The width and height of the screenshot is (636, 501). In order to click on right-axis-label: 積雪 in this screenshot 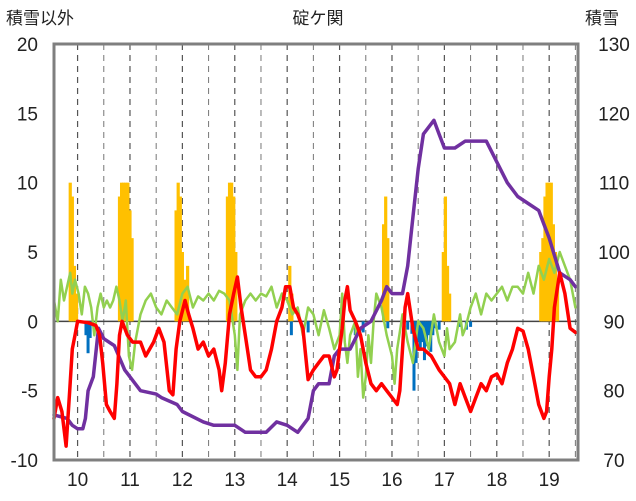, I will do `click(602, 19)`.